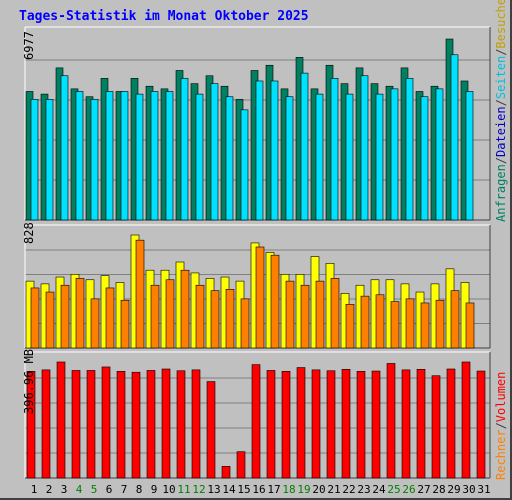  I want to click on panel1-max-label: 6977, so click(29, 45).